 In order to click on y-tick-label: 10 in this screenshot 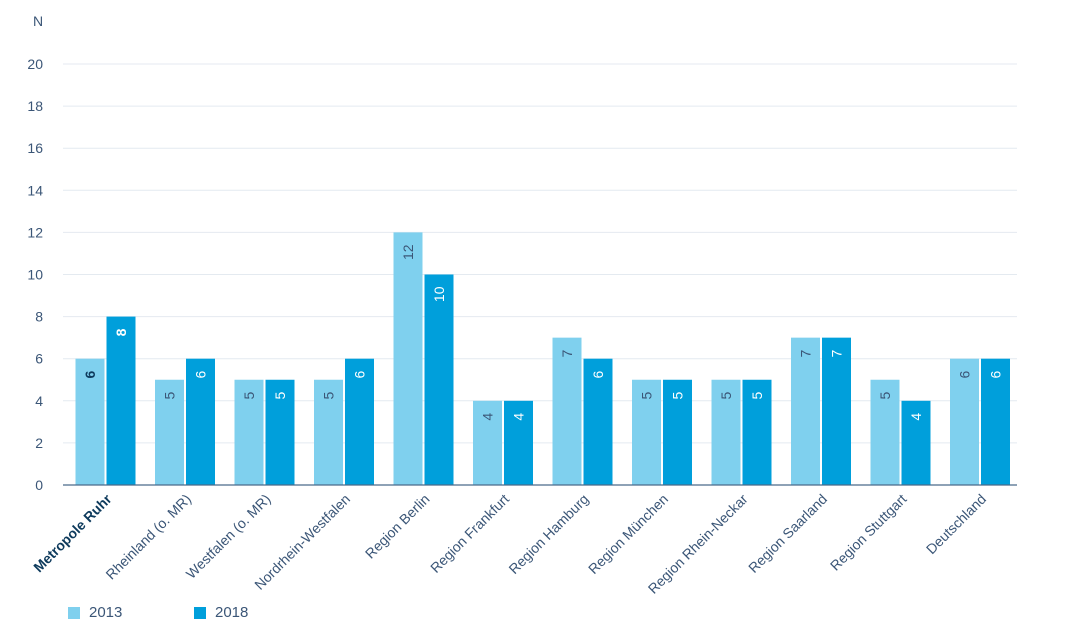, I will do `click(35, 275)`.